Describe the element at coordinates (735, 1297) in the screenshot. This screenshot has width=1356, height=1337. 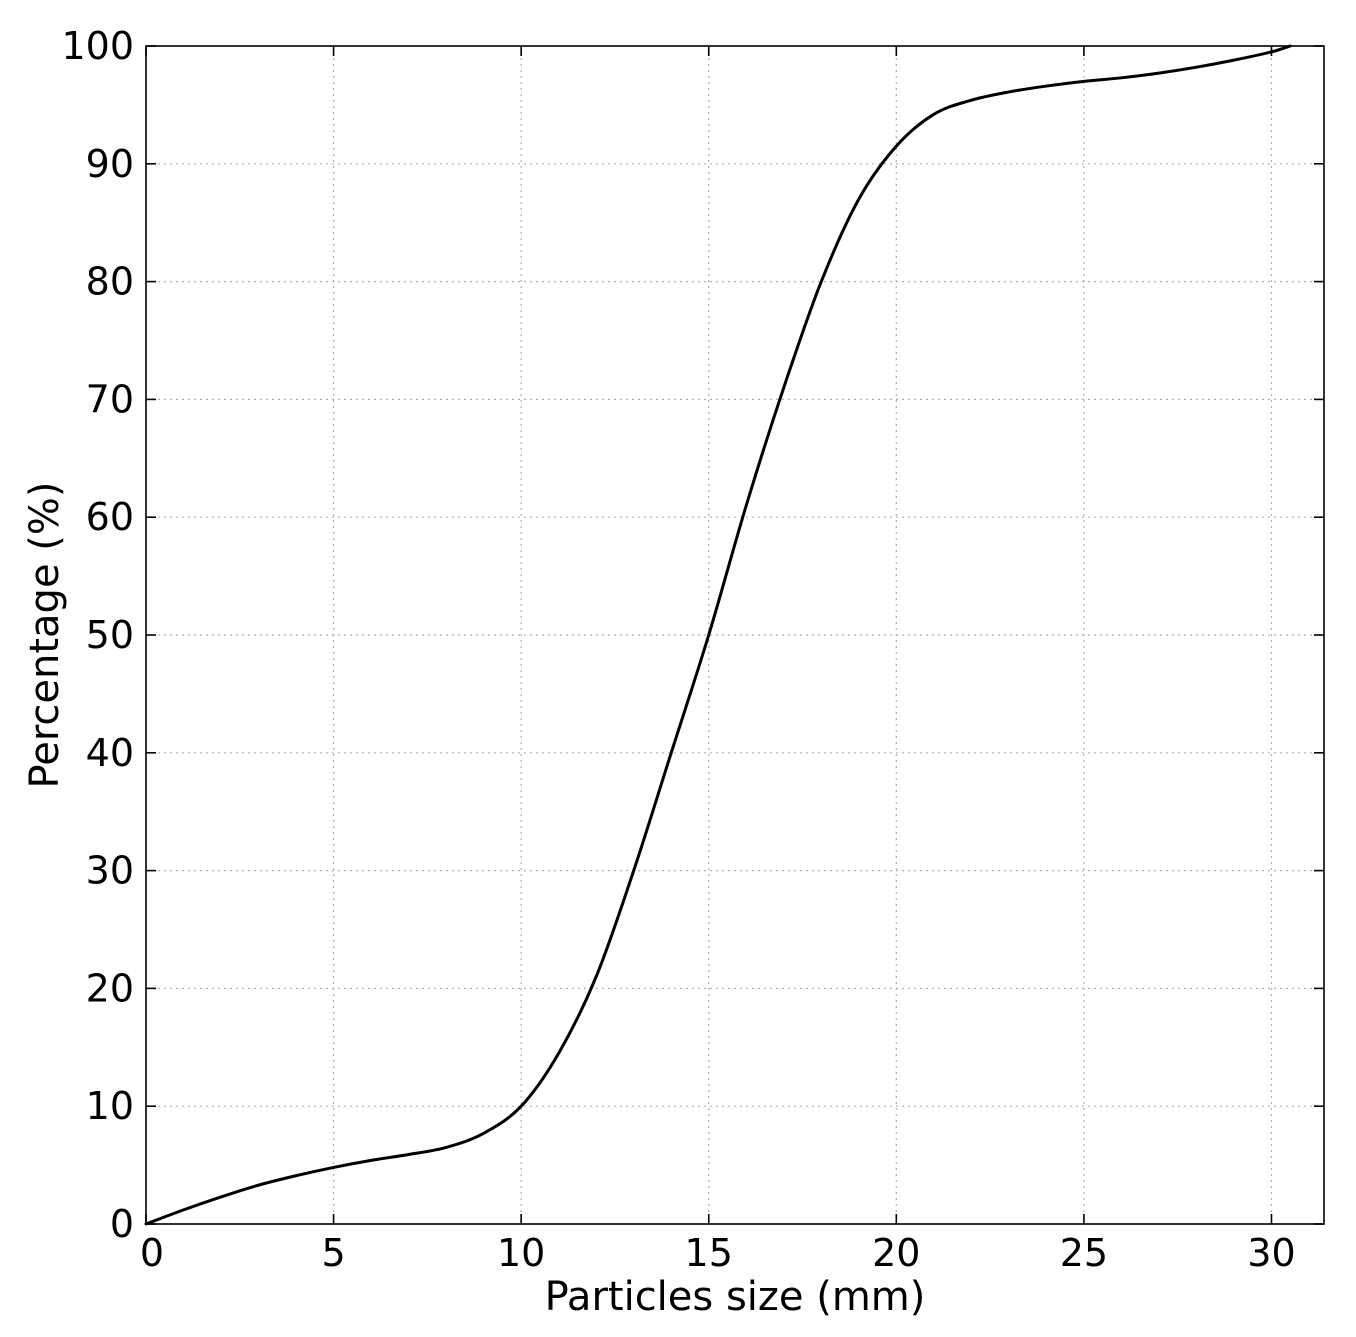
I see `x-axis-label: Particles size (mm)` at that location.